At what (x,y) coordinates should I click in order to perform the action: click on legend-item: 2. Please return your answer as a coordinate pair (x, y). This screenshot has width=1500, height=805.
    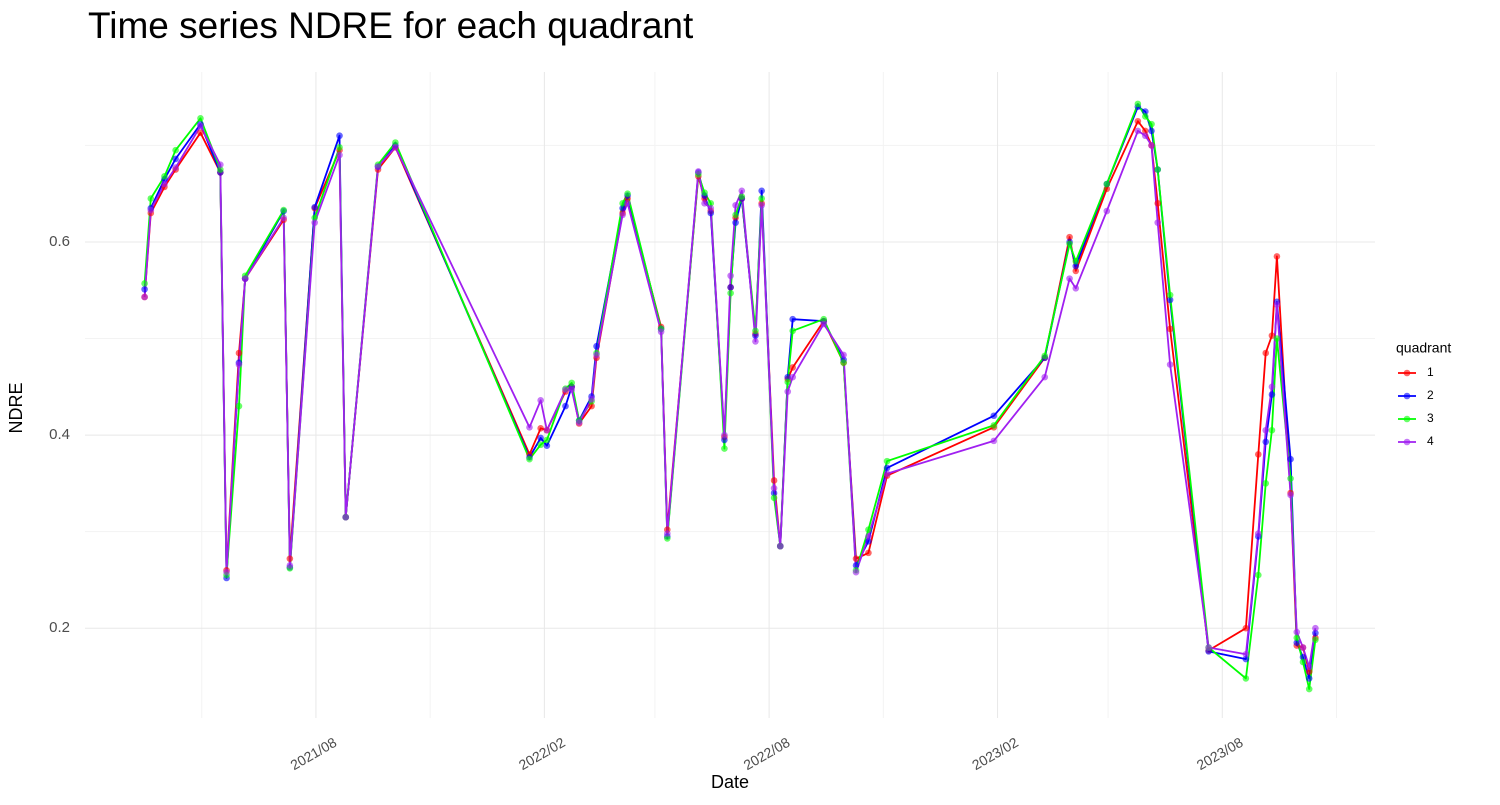
    Looking at the image, I should click on (1416, 395).